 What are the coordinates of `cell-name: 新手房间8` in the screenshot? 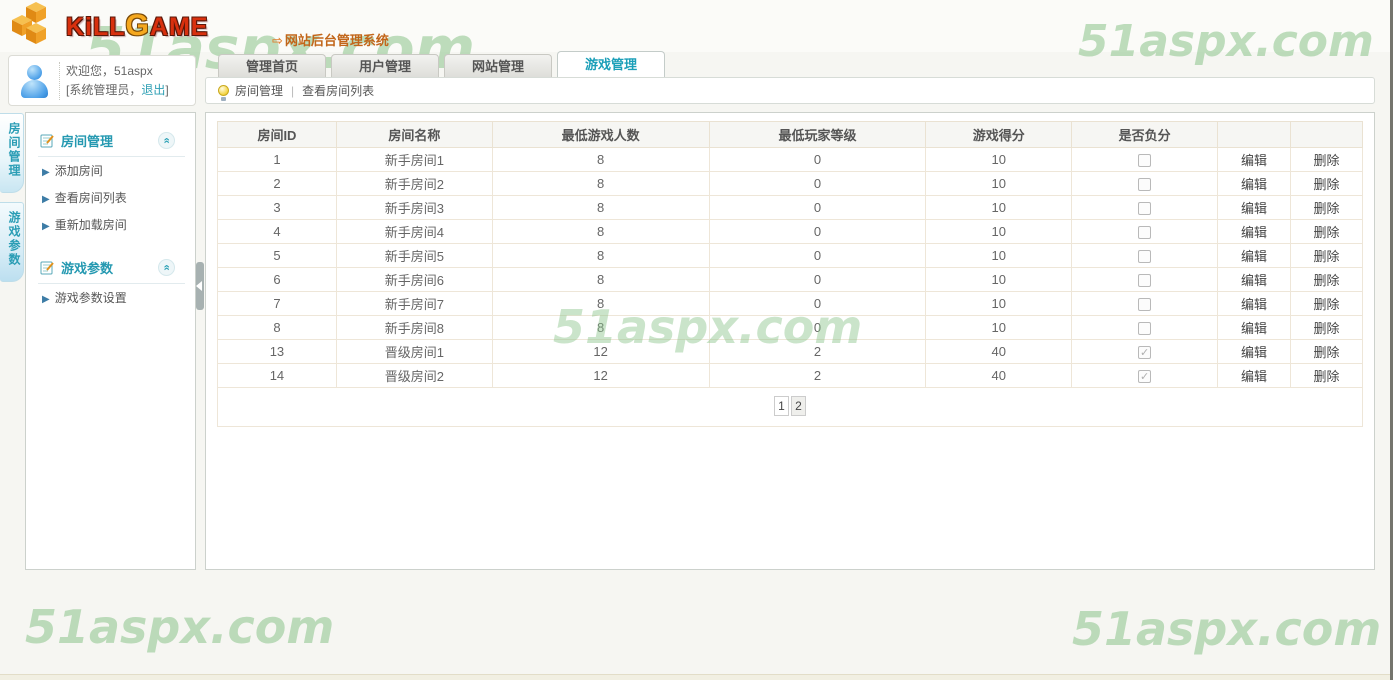 It's located at (414, 327).